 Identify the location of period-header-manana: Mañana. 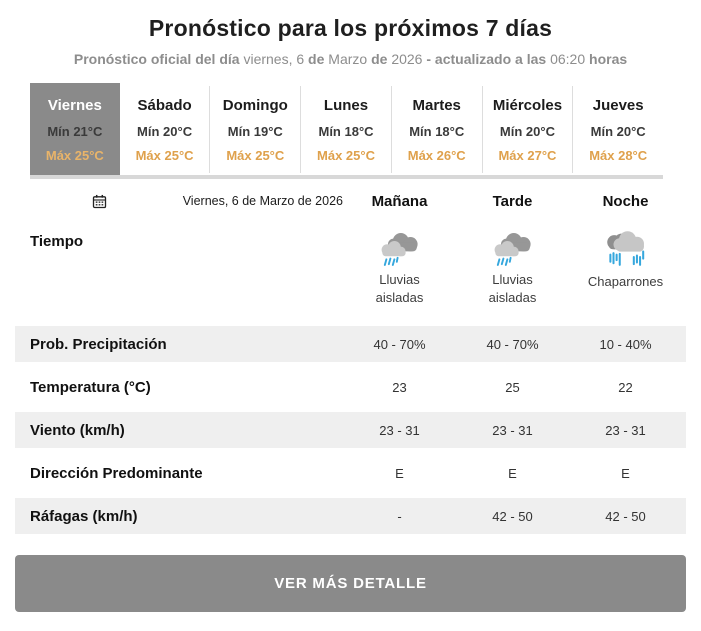
(399, 201).